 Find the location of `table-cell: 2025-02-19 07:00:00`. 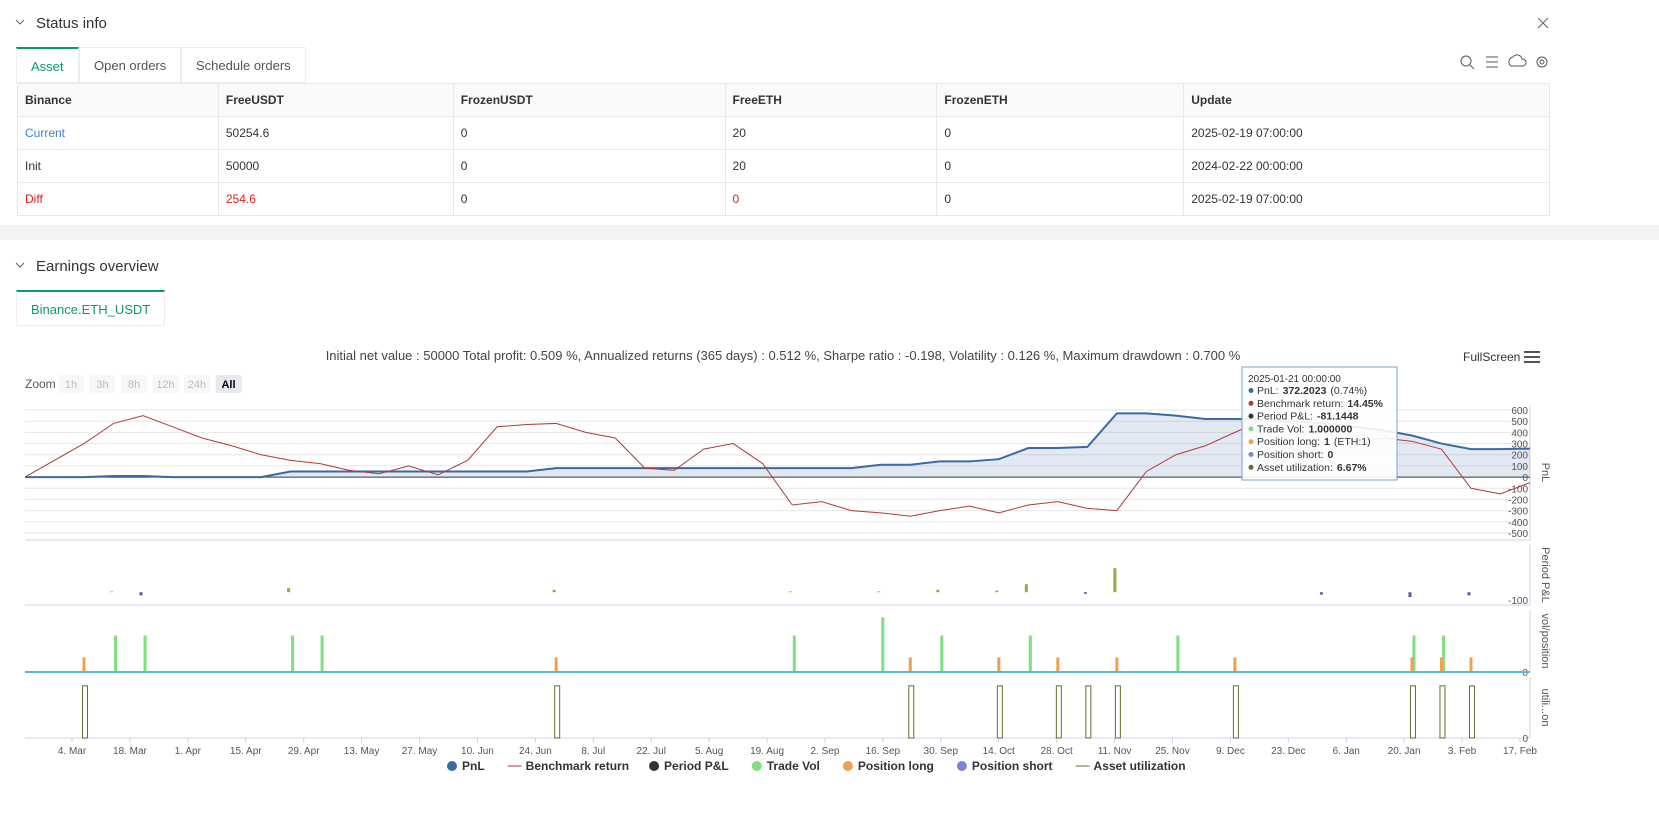

table-cell: 2025-02-19 07:00:00 is located at coordinates (1366, 199).